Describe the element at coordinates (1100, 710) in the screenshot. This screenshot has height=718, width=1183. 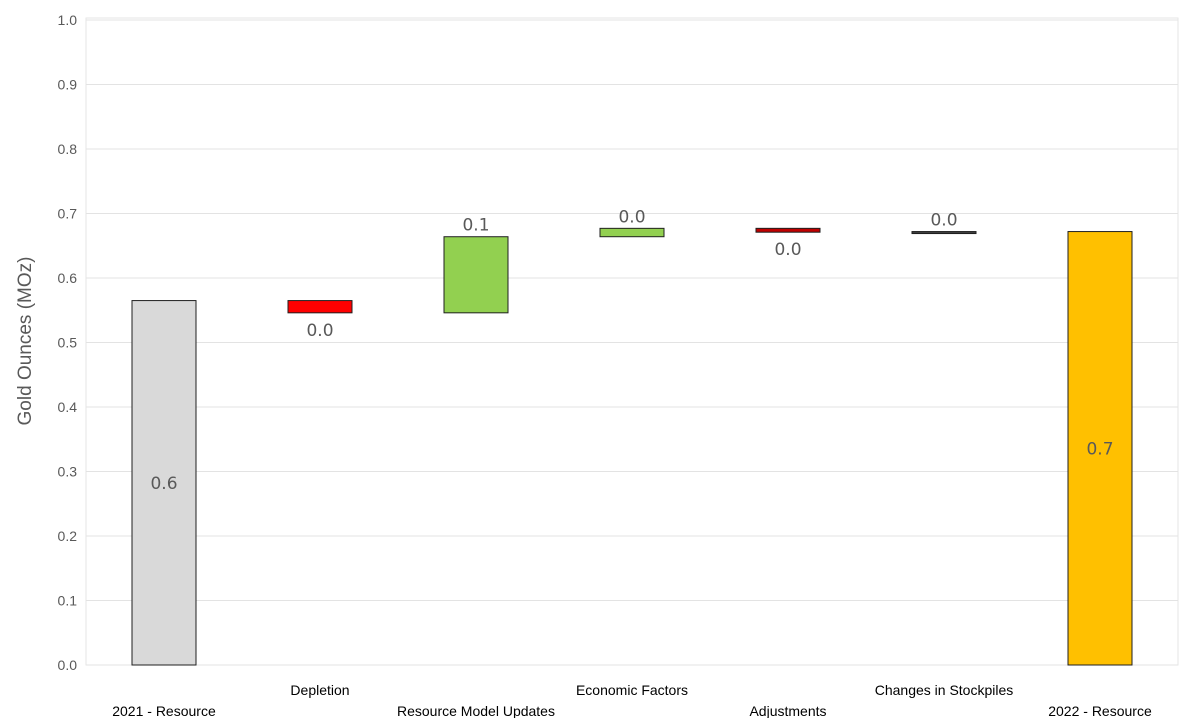
I see `category-label: 2022 - Resource` at that location.